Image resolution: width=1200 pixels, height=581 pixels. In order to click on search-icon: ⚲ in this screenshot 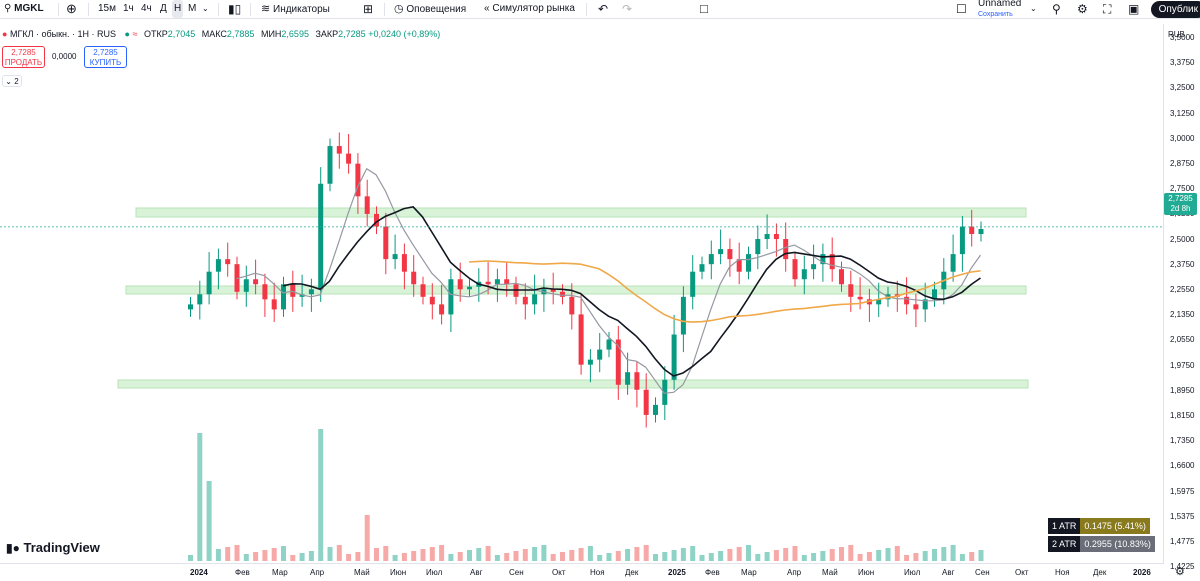, I will do `click(1056, 9)`.